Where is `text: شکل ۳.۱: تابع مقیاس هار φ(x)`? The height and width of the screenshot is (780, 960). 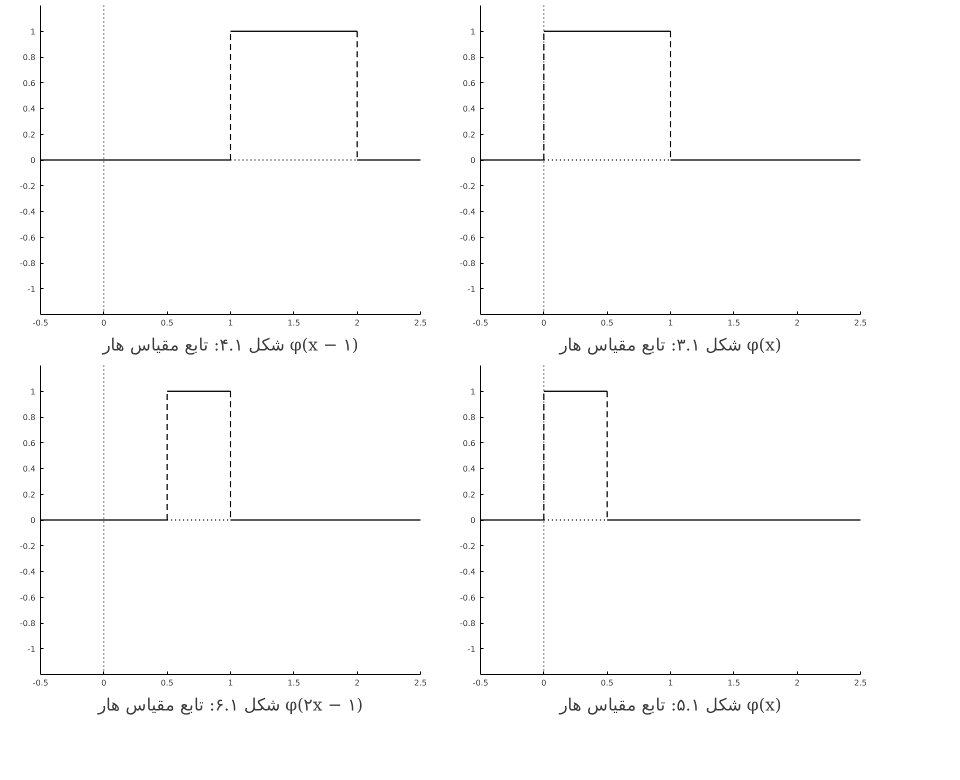 text: شکل ۳.۱: تابع مقیاس هار φ(x) is located at coordinates (670, 346).